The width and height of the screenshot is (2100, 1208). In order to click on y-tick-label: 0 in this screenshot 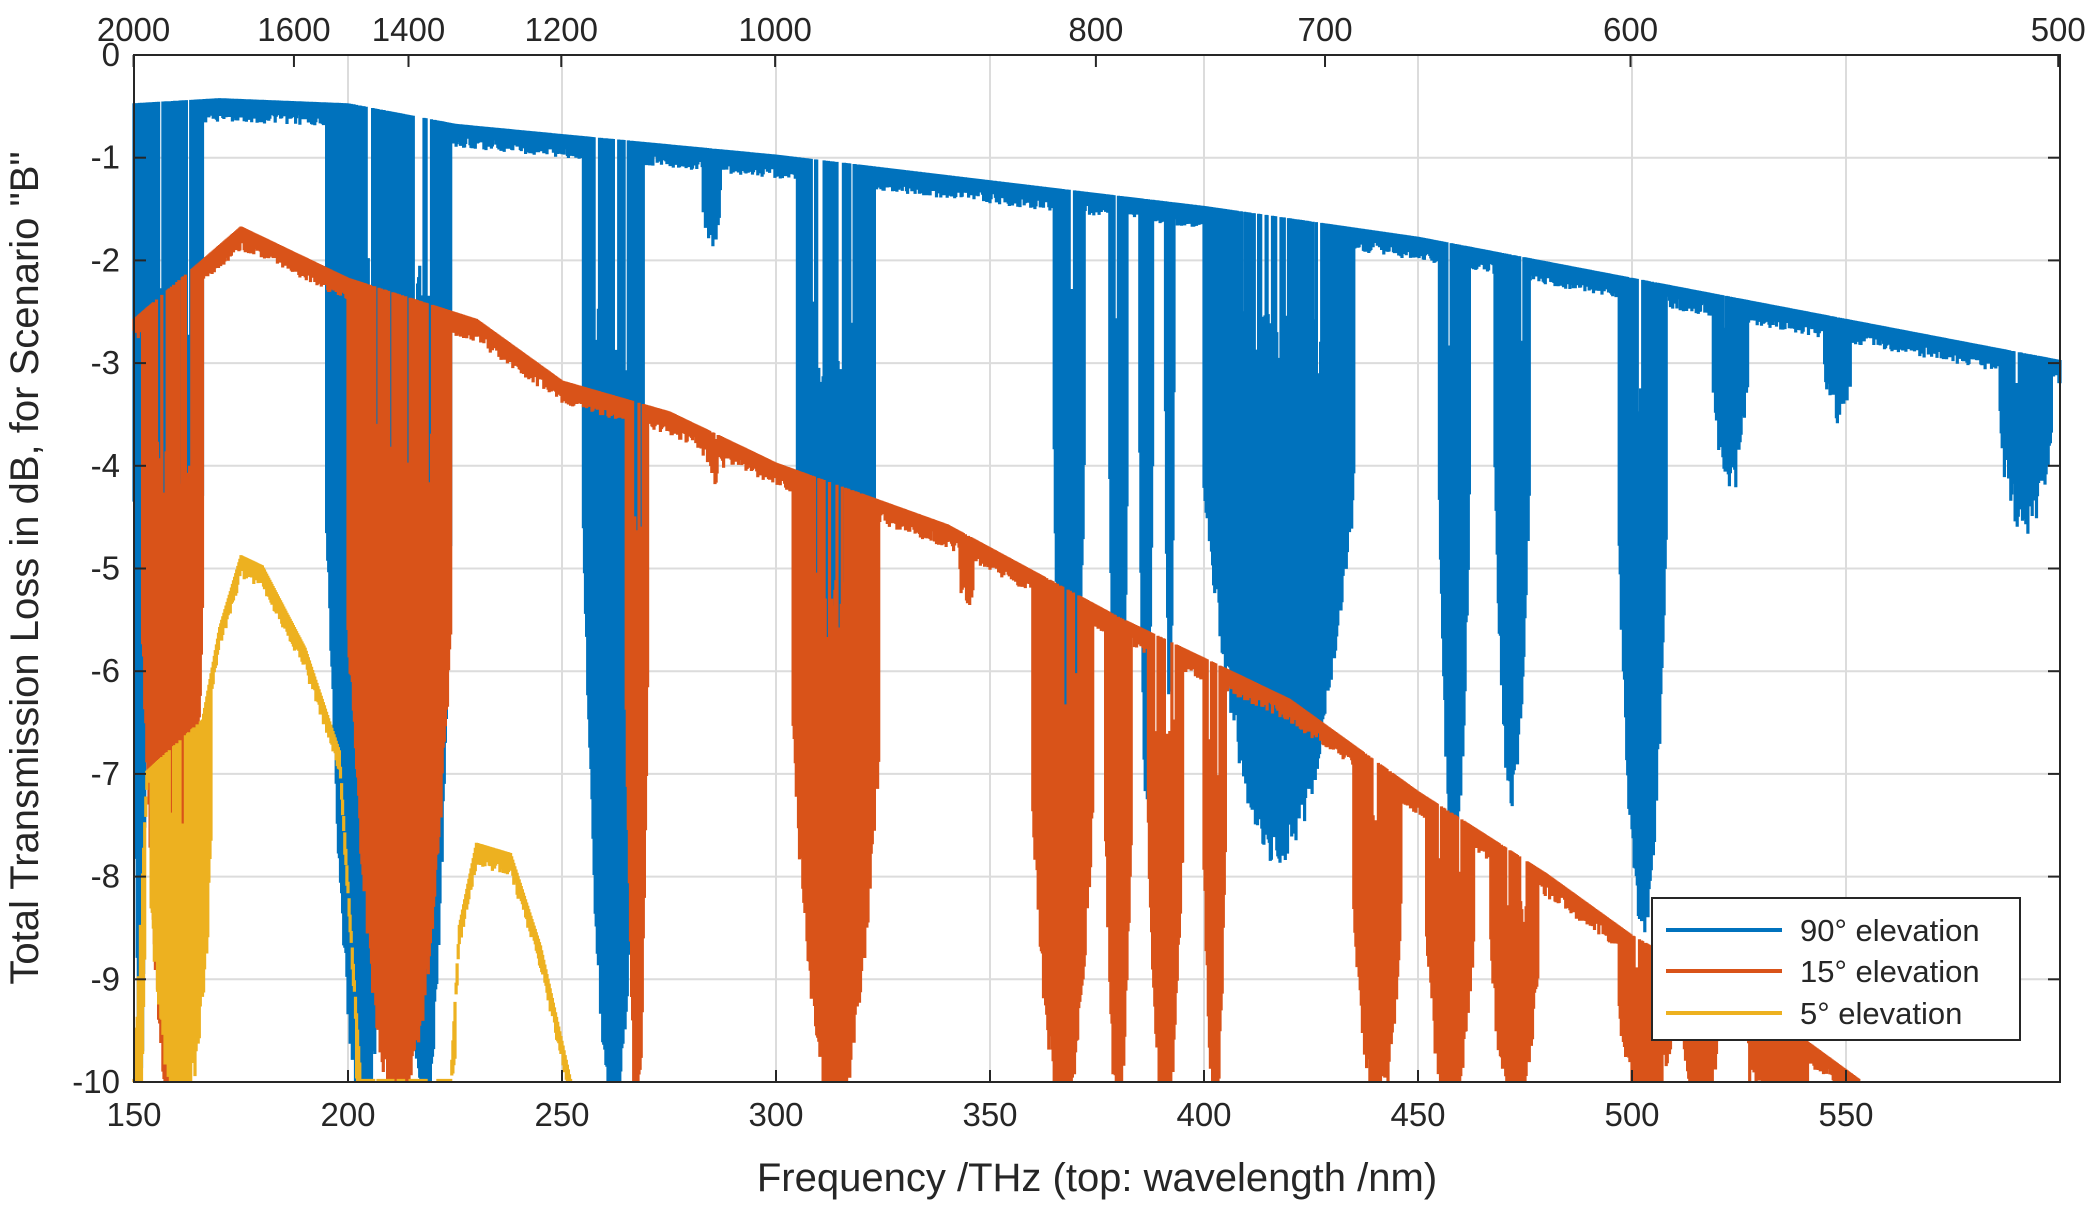, I will do `click(111, 54)`.